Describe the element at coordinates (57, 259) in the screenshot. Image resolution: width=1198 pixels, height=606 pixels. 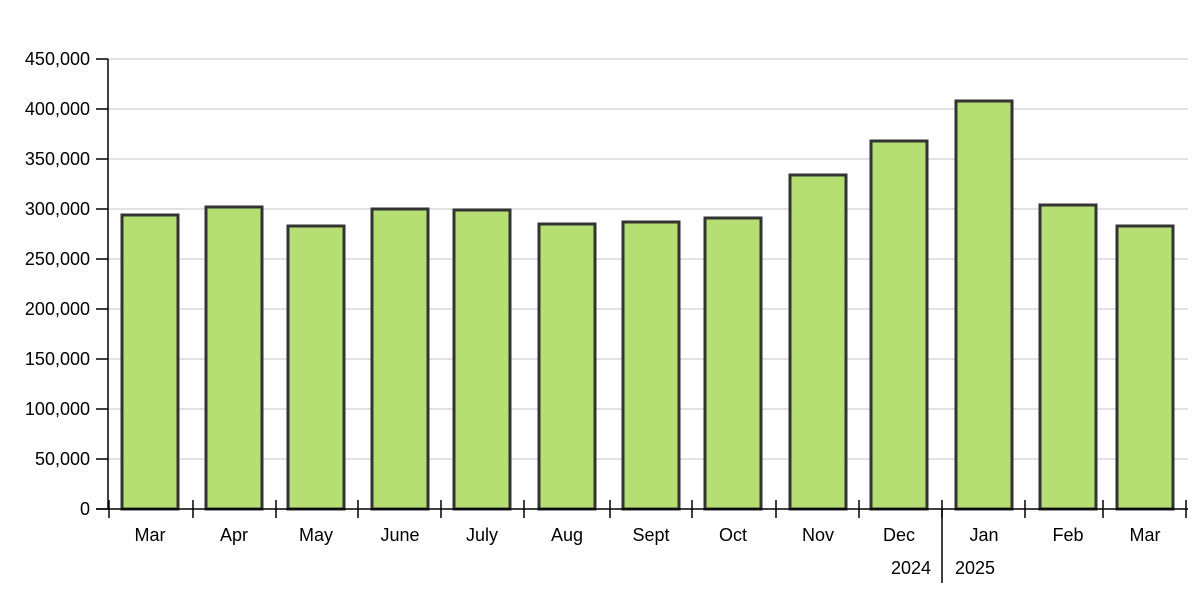
I see `y-tick-label: 250,000` at that location.